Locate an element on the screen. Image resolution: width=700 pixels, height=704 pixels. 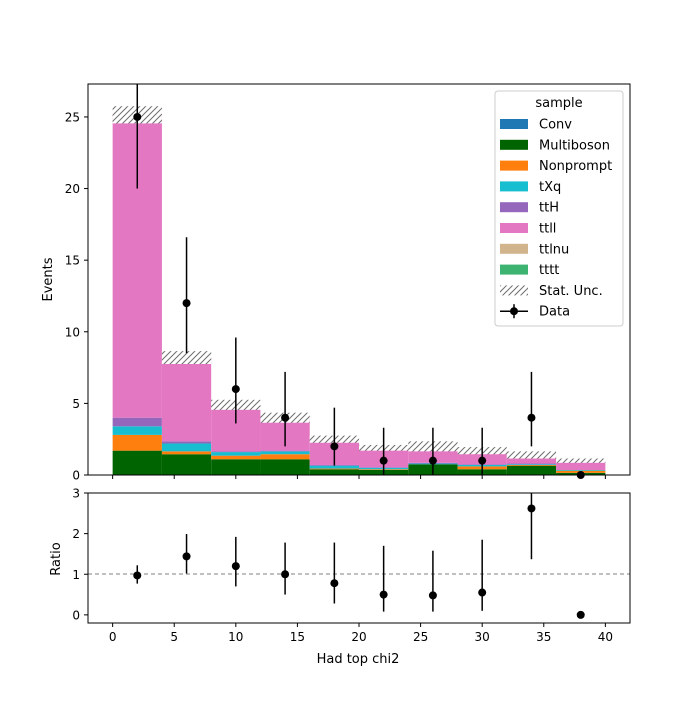
legend-label-ttlnu: ttlnu is located at coordinates (554, 249).